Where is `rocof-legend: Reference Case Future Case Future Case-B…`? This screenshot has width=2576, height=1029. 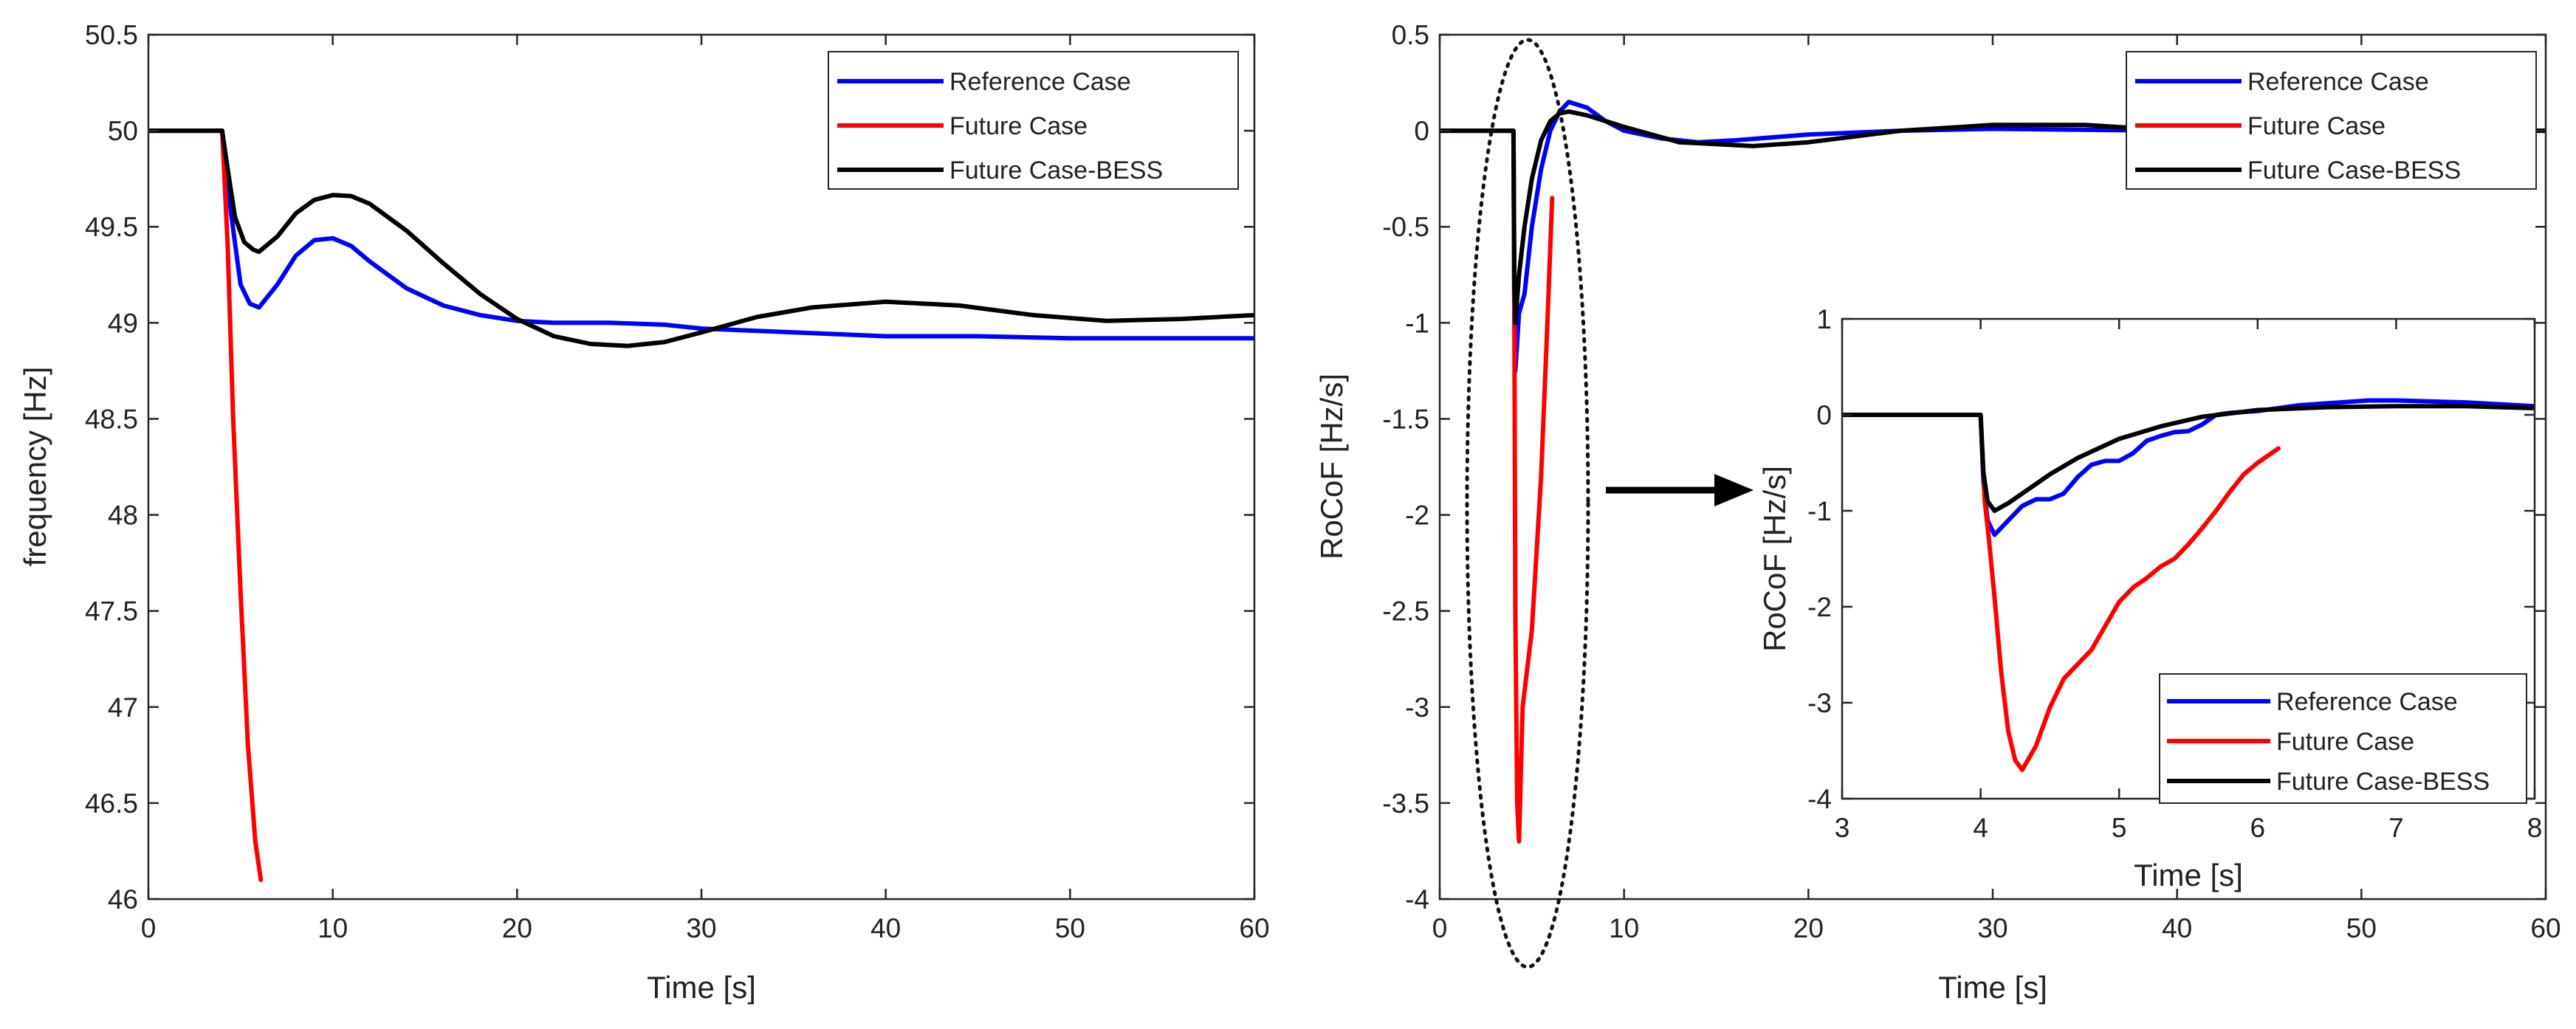
rocof-legend: Reference Case Future Case Future Case-B… is located at coordinates (2331, 120).